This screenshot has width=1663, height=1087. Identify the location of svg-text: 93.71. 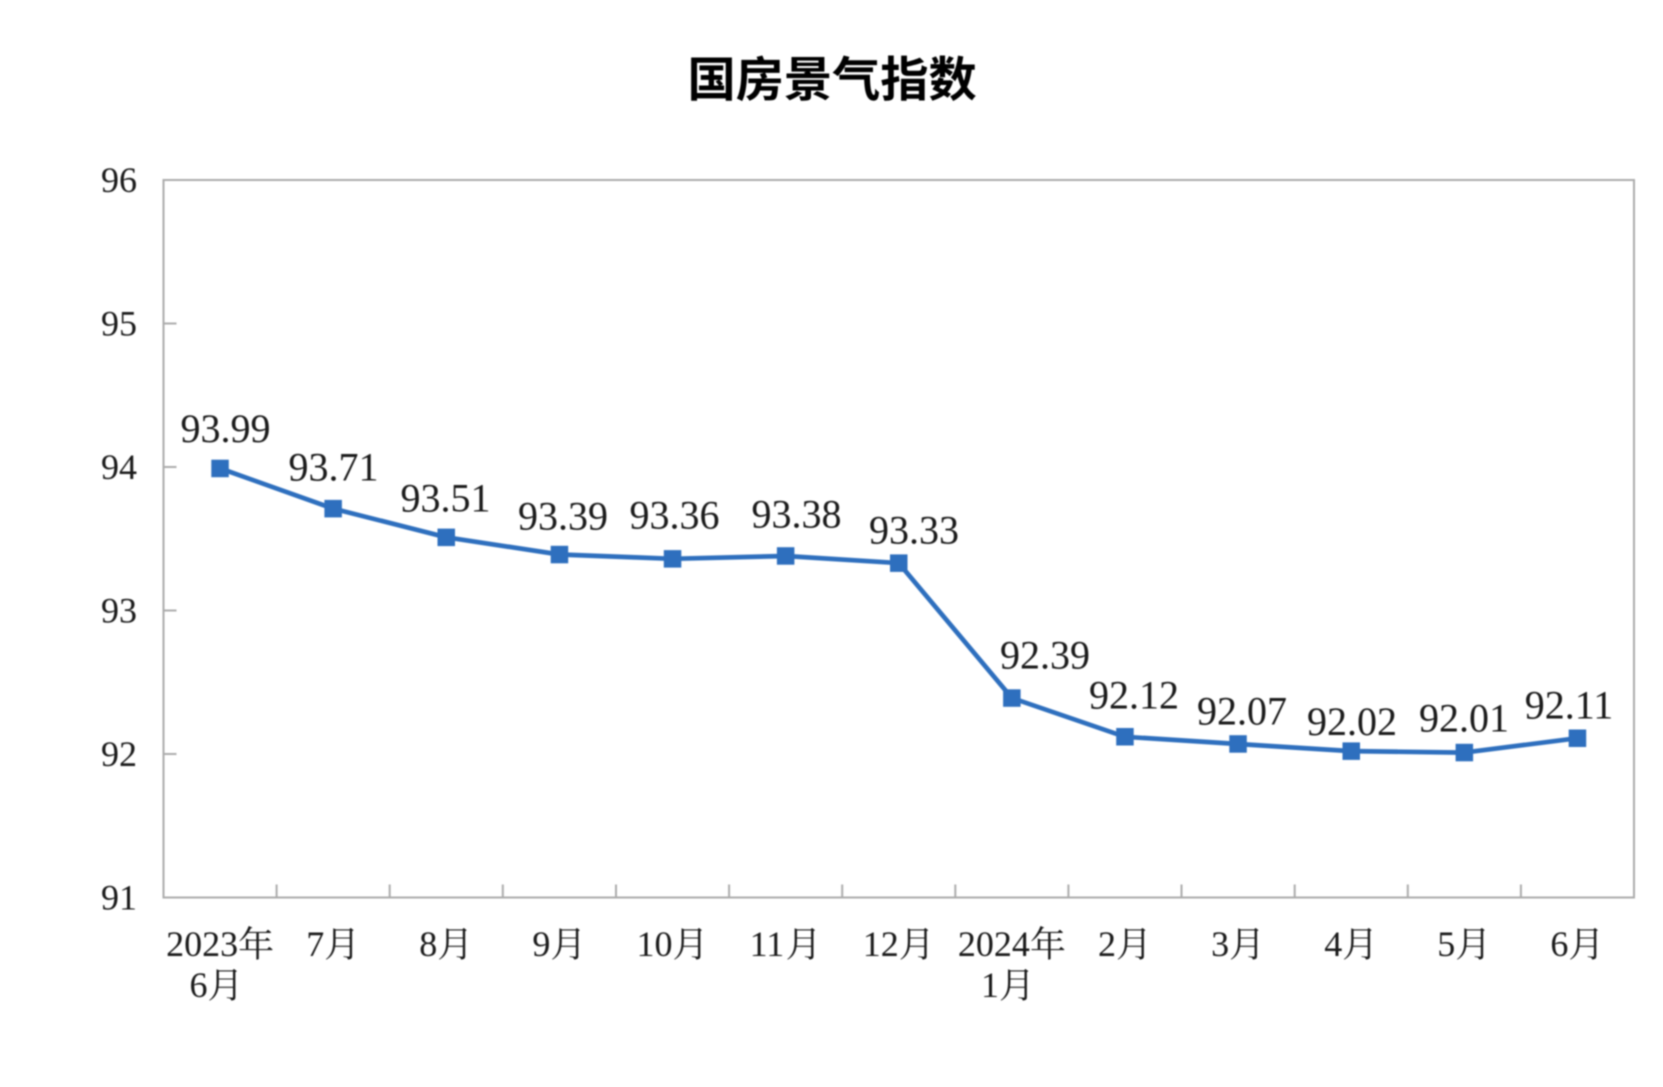
(334, 467).